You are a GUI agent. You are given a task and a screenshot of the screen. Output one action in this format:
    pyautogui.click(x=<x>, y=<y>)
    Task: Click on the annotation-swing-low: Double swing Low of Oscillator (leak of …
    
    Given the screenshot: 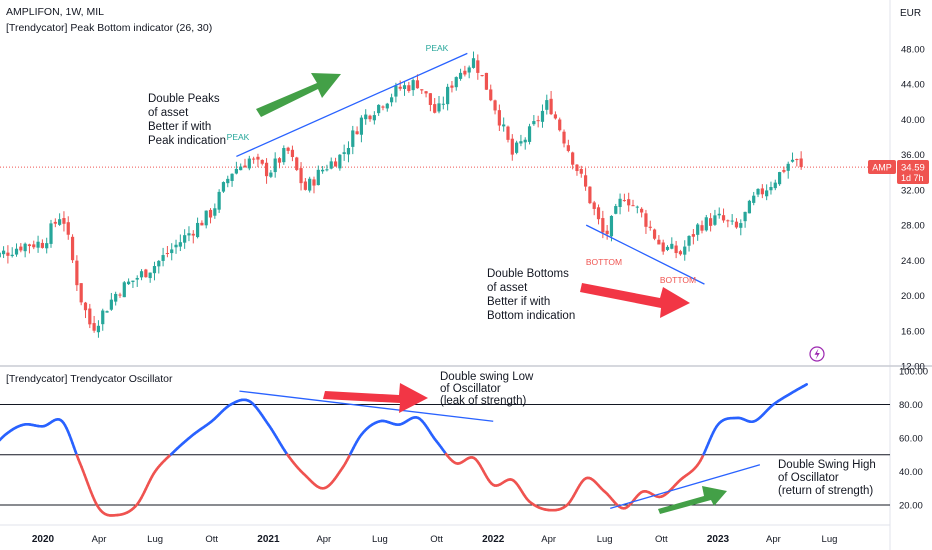 What is the action you would take?
    pyautogui.click(x=487, y=389)
    